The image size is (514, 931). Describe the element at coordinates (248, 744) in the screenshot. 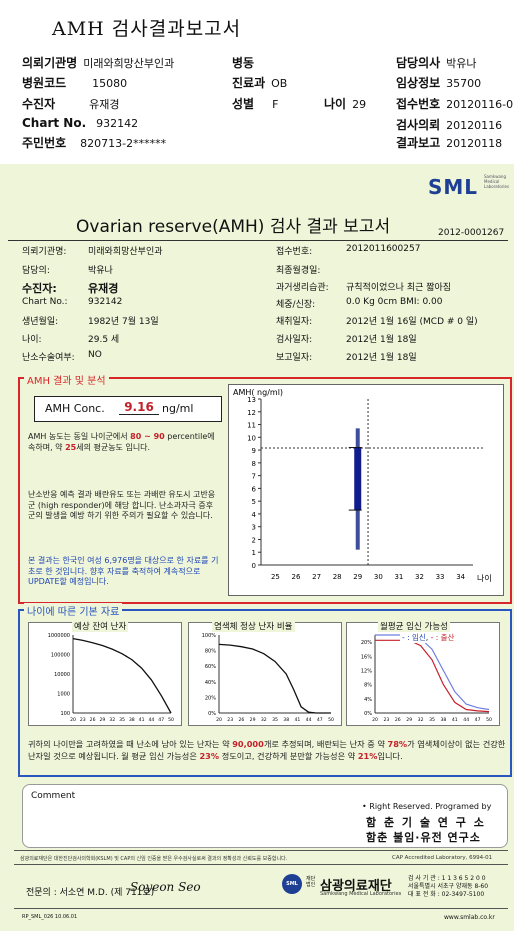

I see `egg-estimate: 90,000` at that location.